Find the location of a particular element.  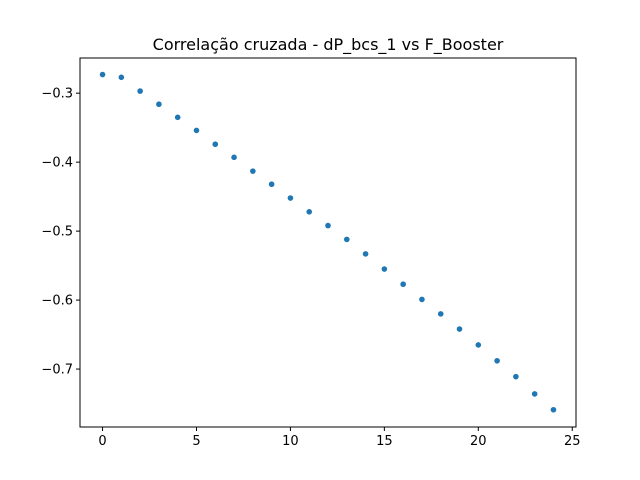

x-tick-label: 15 is located at coordinates (384, 441).